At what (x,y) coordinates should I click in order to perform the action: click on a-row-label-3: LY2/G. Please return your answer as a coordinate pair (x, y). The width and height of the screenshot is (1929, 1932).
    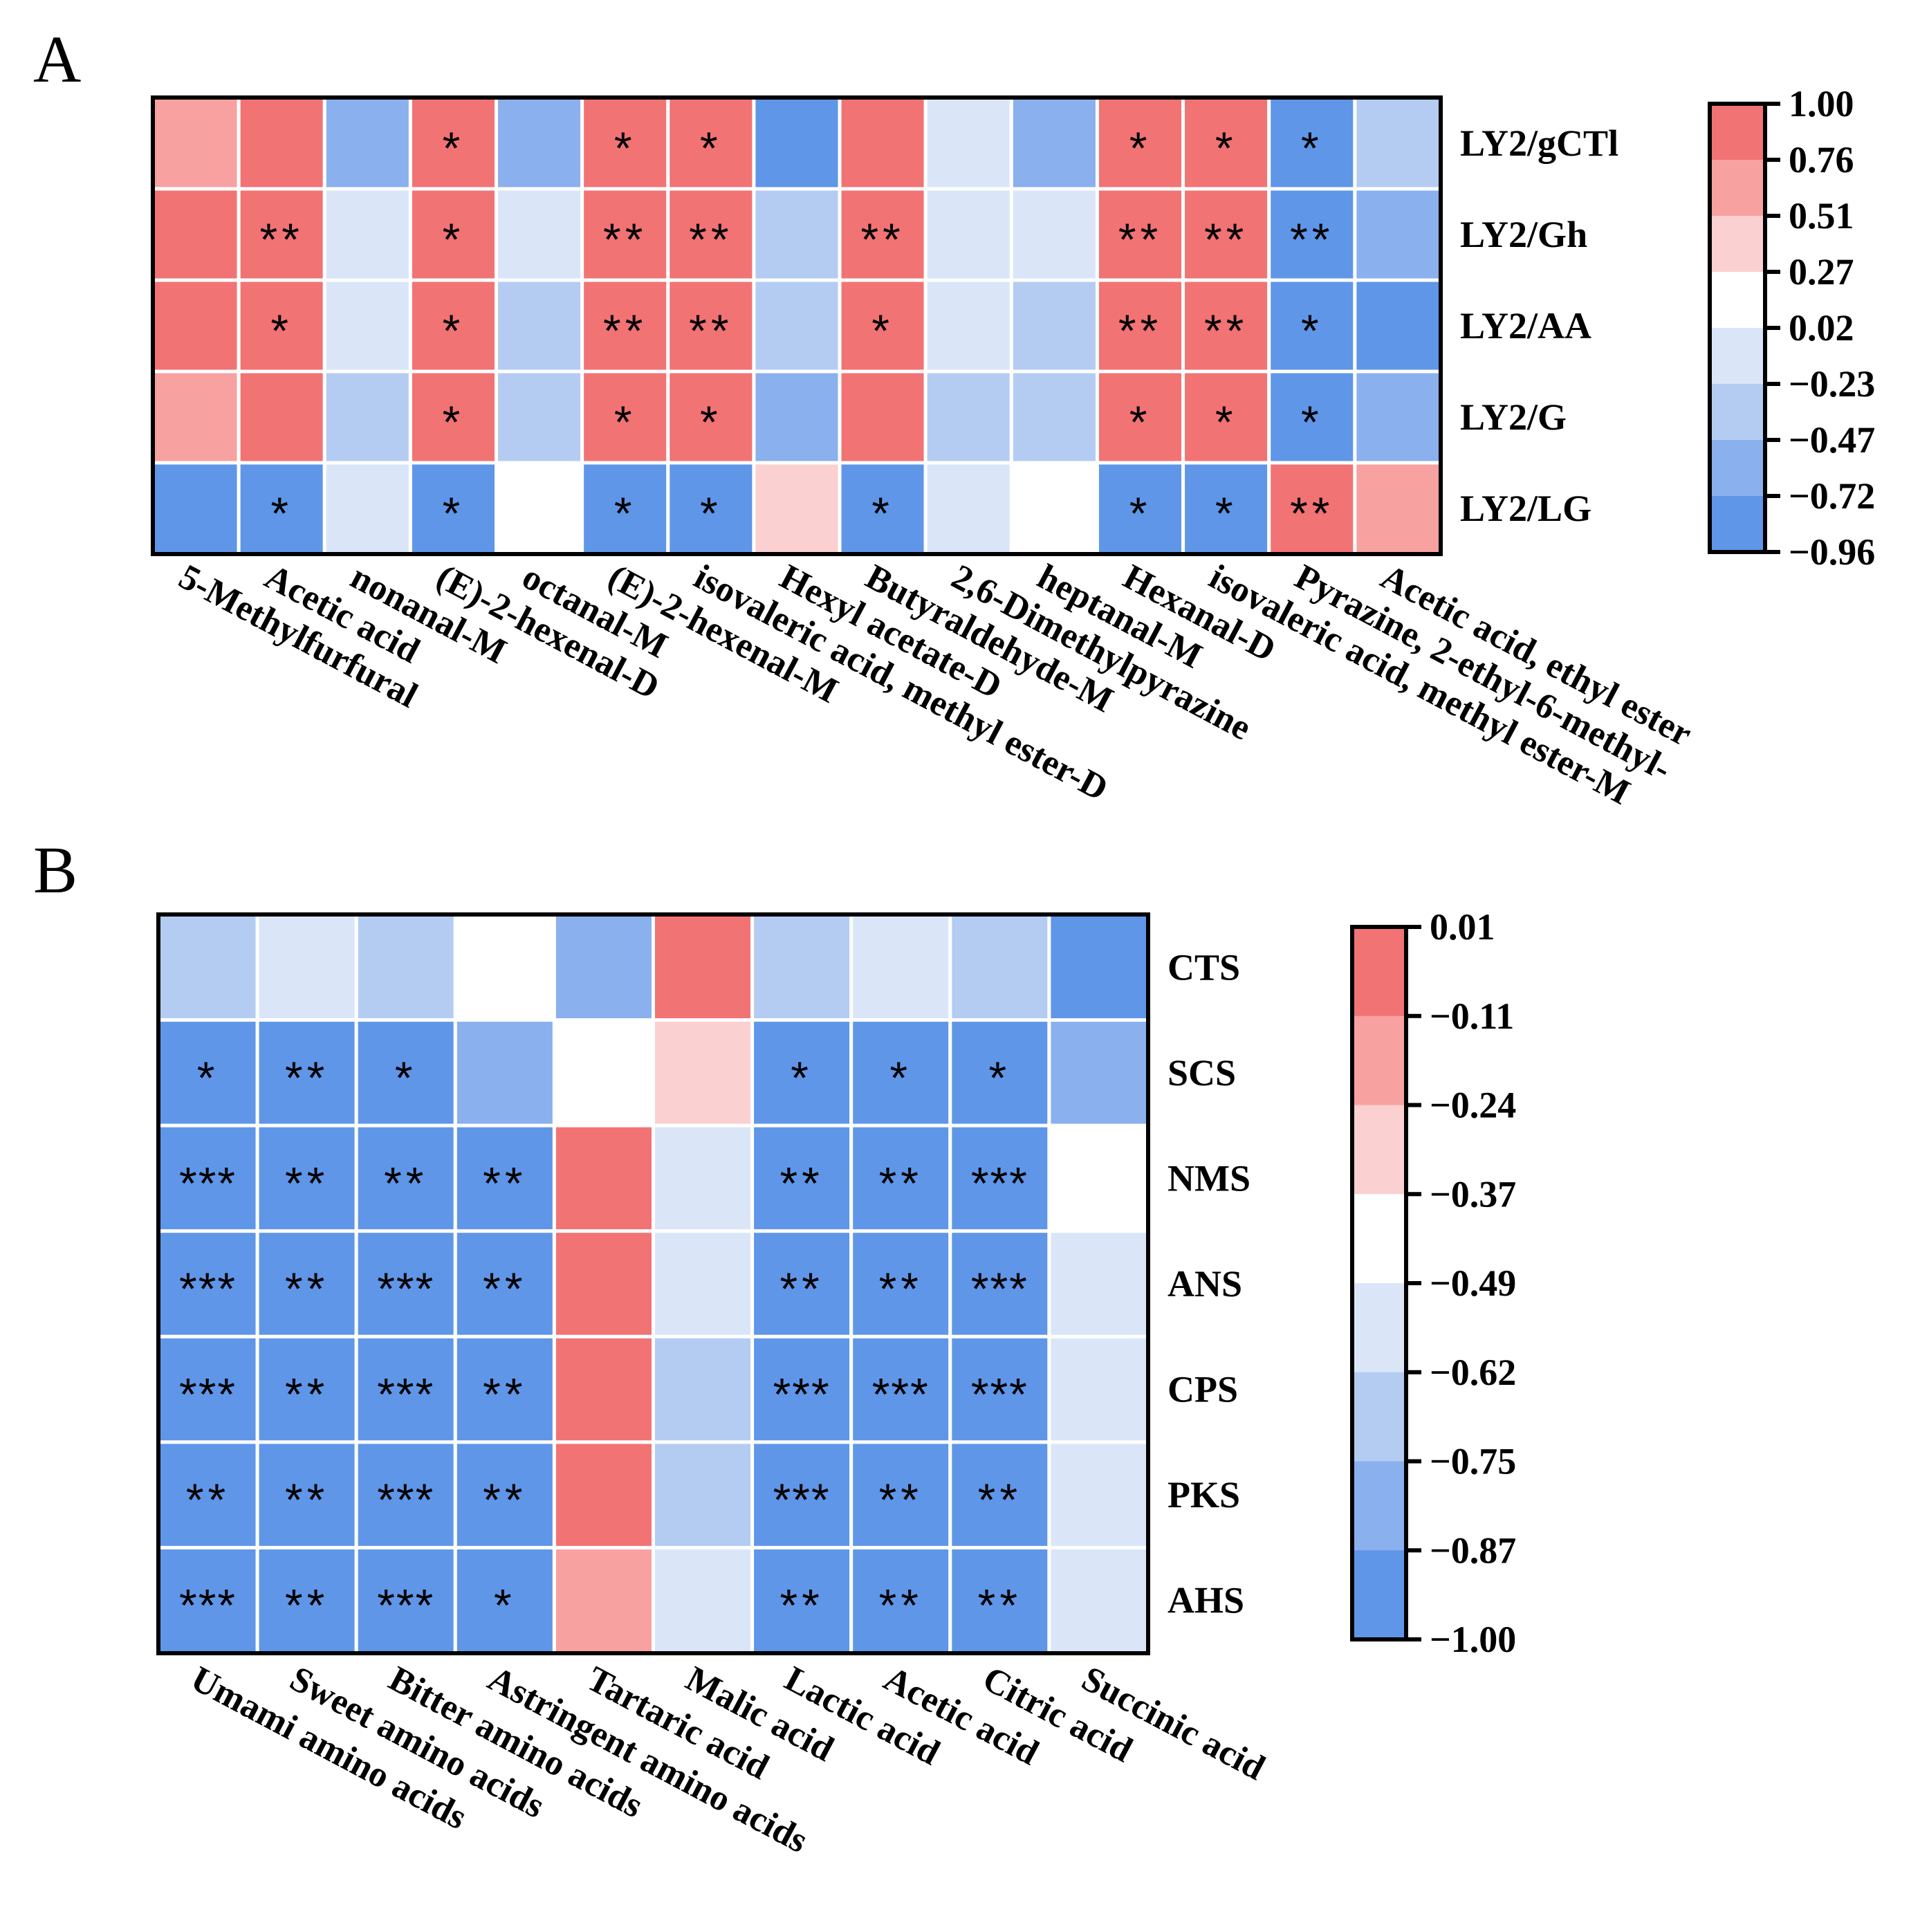
    Looking at the image, I should click on (1513, 417).